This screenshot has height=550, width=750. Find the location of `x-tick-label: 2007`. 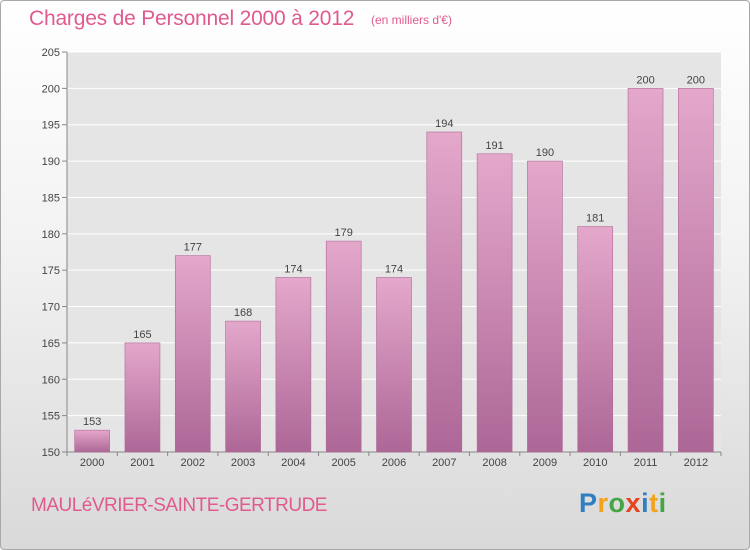

x-tick-label: 2007 is located at coordinates (444, 463).